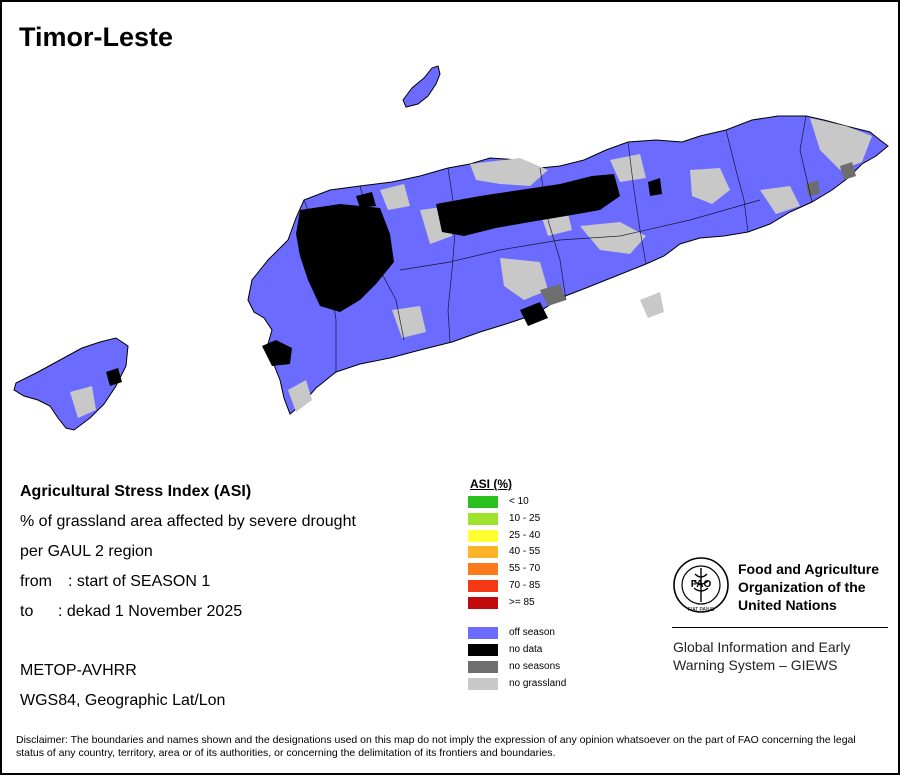 The image size is (900, 775). Describe the element at coordinates (86, 551) in the screenshot. I see `index-aggregation: per GAUL 2 region` at that location.